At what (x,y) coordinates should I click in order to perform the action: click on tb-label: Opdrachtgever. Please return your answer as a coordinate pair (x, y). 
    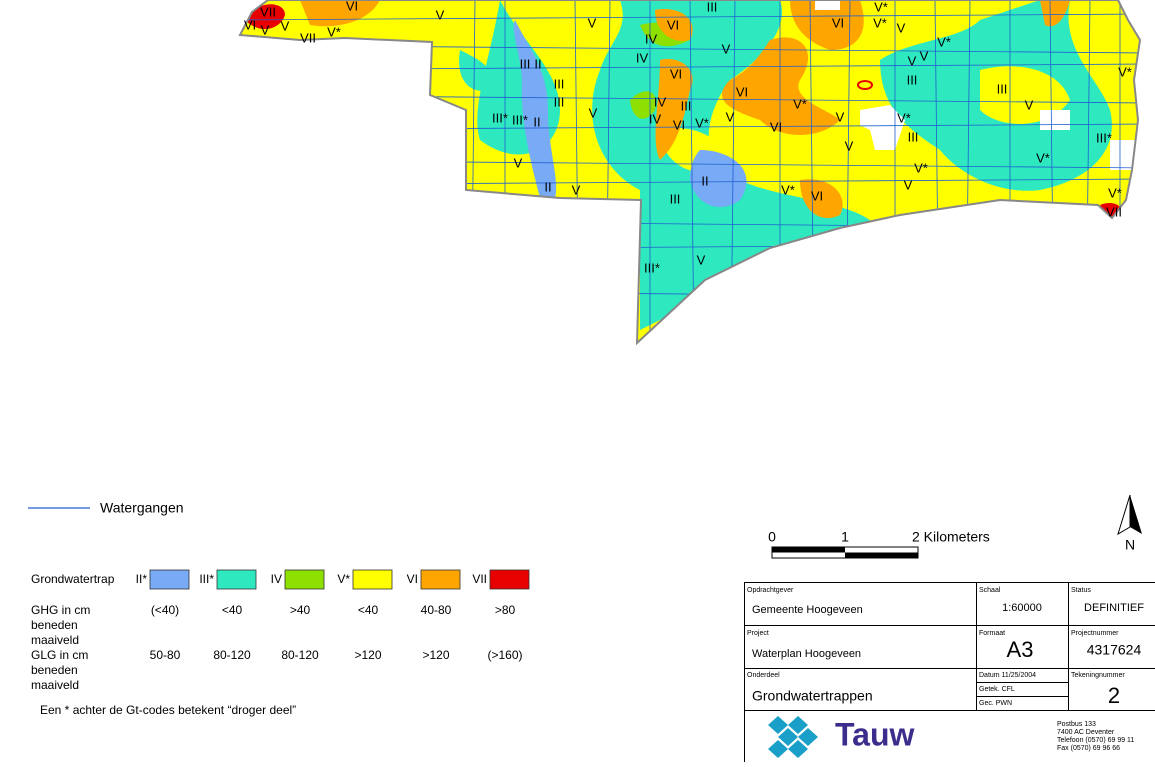
    Looking at the image, I should click on (770, 590).